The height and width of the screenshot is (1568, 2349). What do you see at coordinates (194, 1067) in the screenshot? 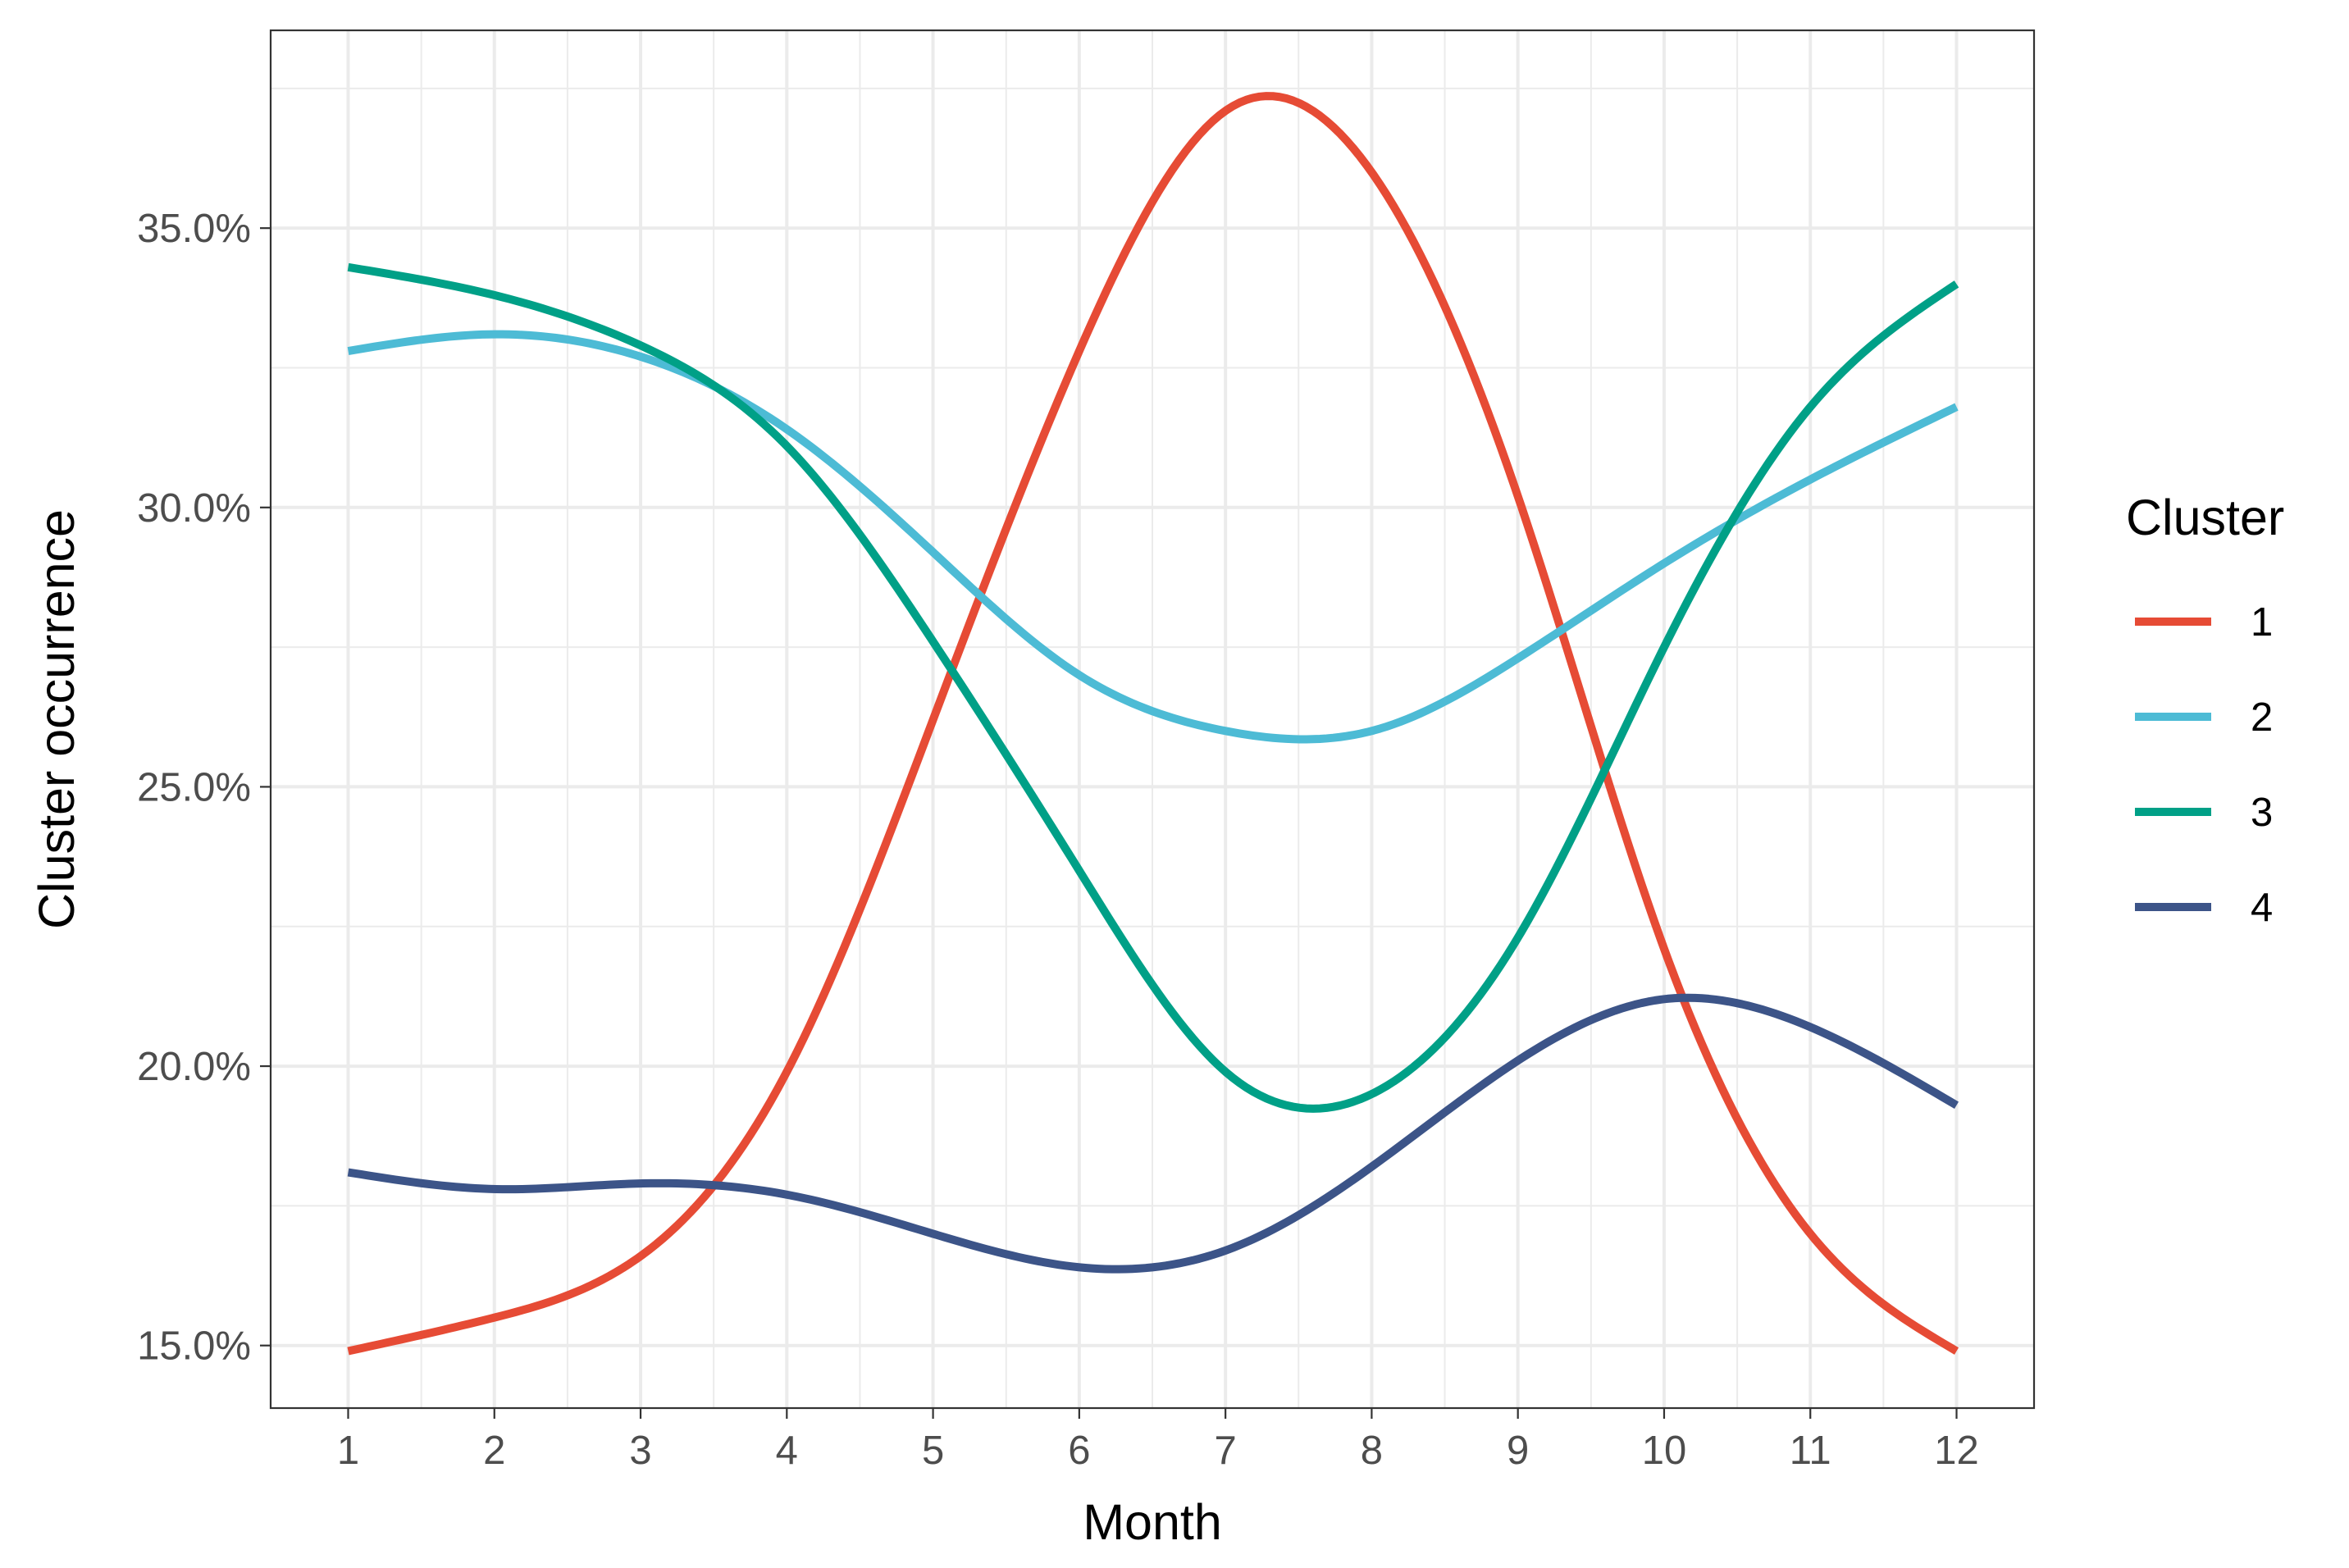
I see `y-tick-label: 20.0%` at bounding box center [194, 1067].